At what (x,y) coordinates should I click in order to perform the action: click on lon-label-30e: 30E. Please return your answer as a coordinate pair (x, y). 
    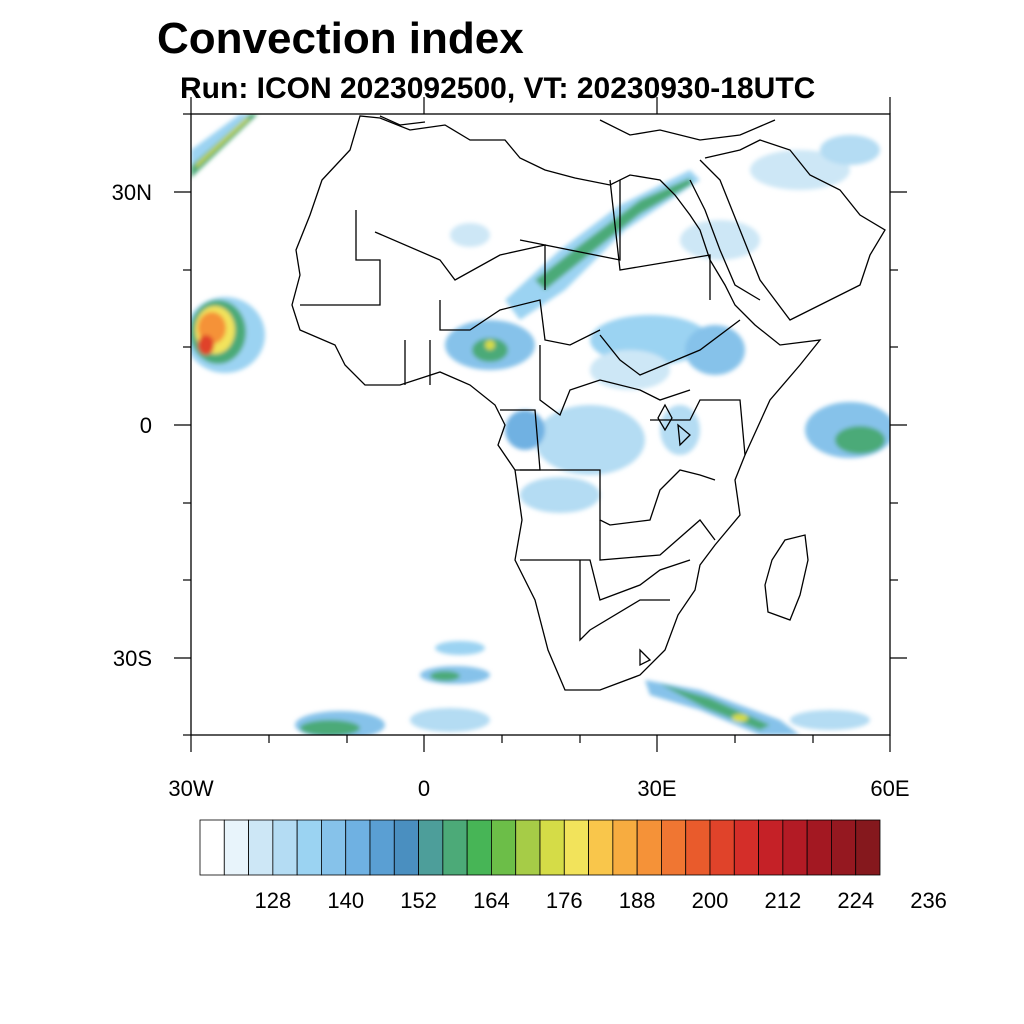
    Looking at the image, I should click on (657, 788).